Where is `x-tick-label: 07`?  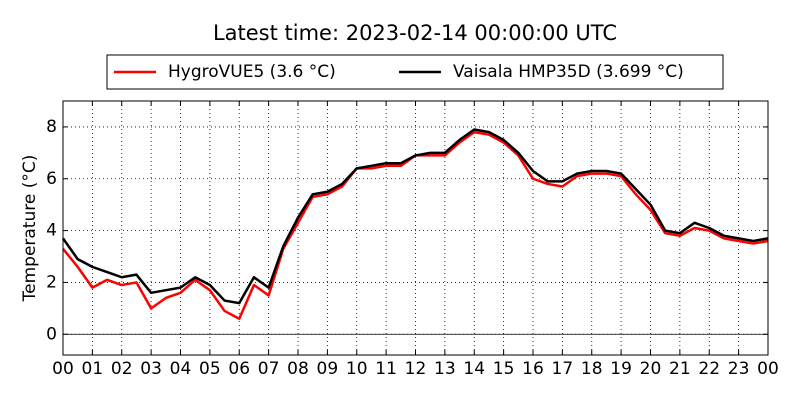 x-tick-label: 07 is located at coordinates (269, 369).